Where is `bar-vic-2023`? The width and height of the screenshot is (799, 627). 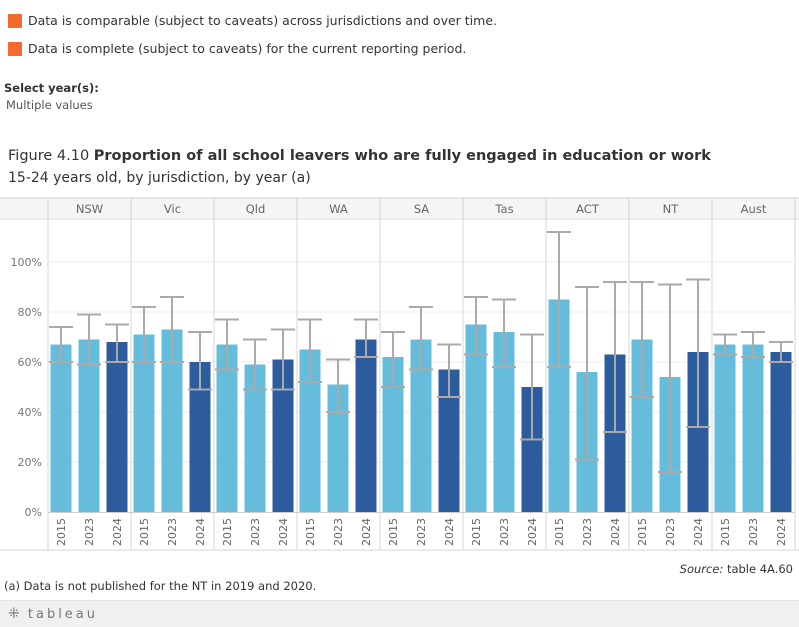
bar-vic-2023 is located at coordinates (172, 420).